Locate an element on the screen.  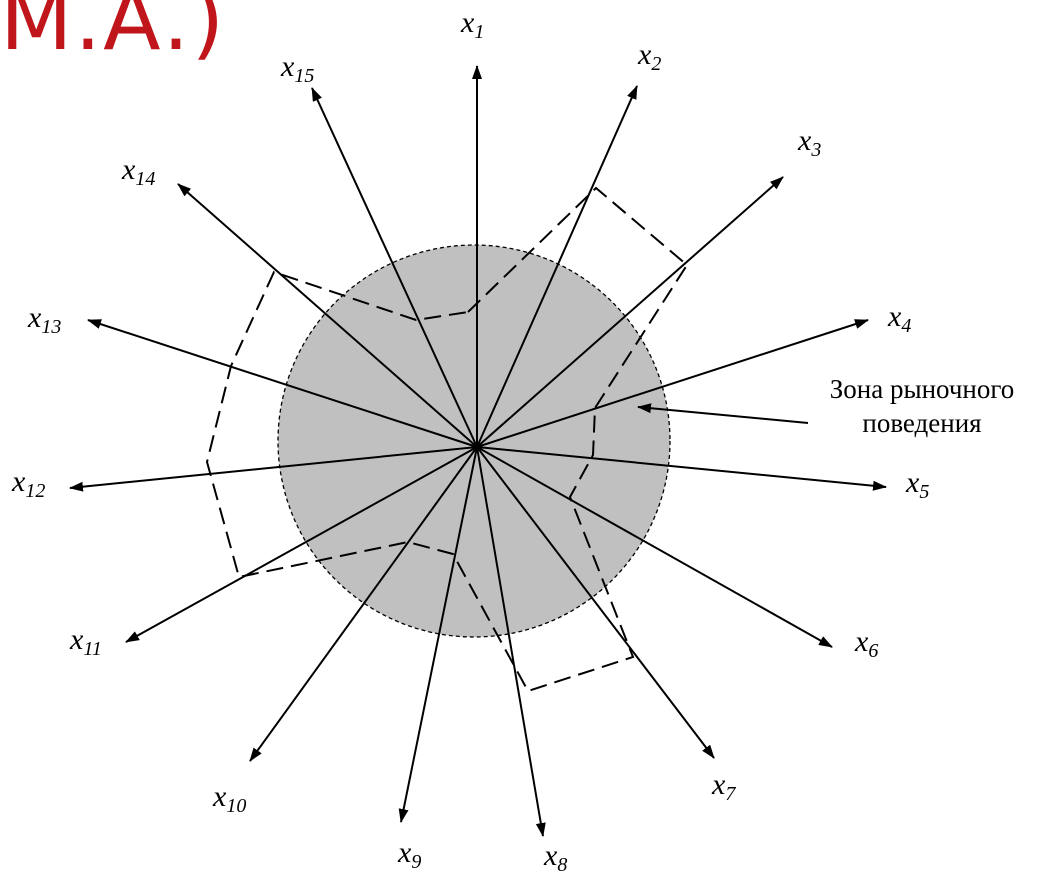
axis-index: 9 is located at coordinates (416, 862).